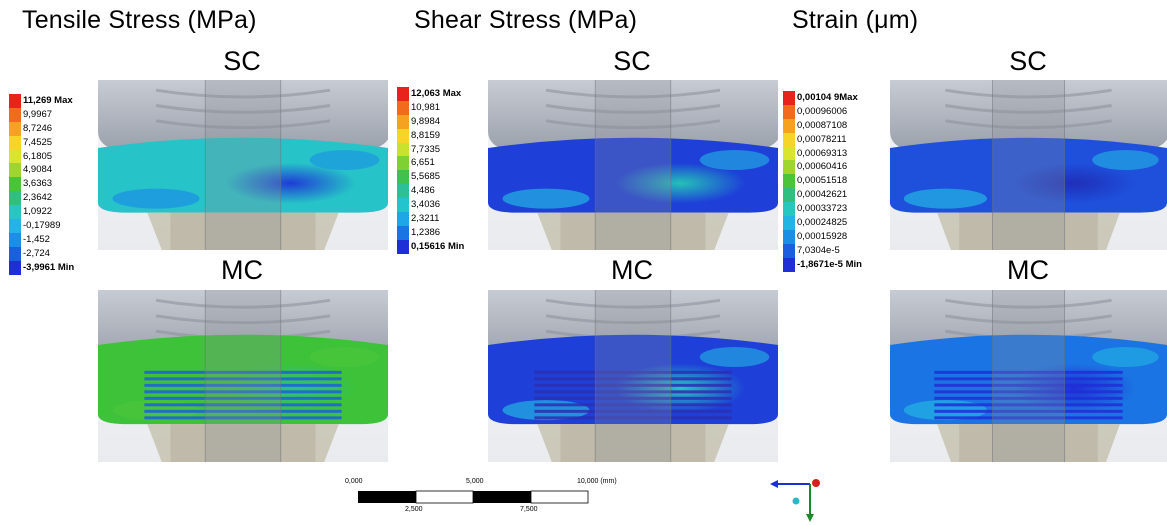  What do you see at coordinates (822, 181) in the screenshot?
I see `legend-value: 0,00051518` at bounding box center [822, 181].